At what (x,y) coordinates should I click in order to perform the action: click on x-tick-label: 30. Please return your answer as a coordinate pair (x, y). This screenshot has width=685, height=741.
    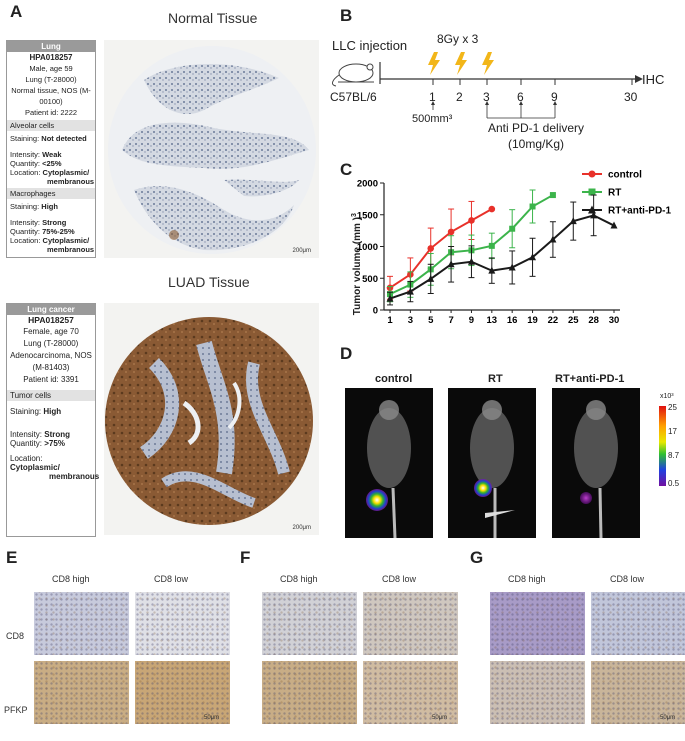
    Looking at the image, I should click on (614, 320).